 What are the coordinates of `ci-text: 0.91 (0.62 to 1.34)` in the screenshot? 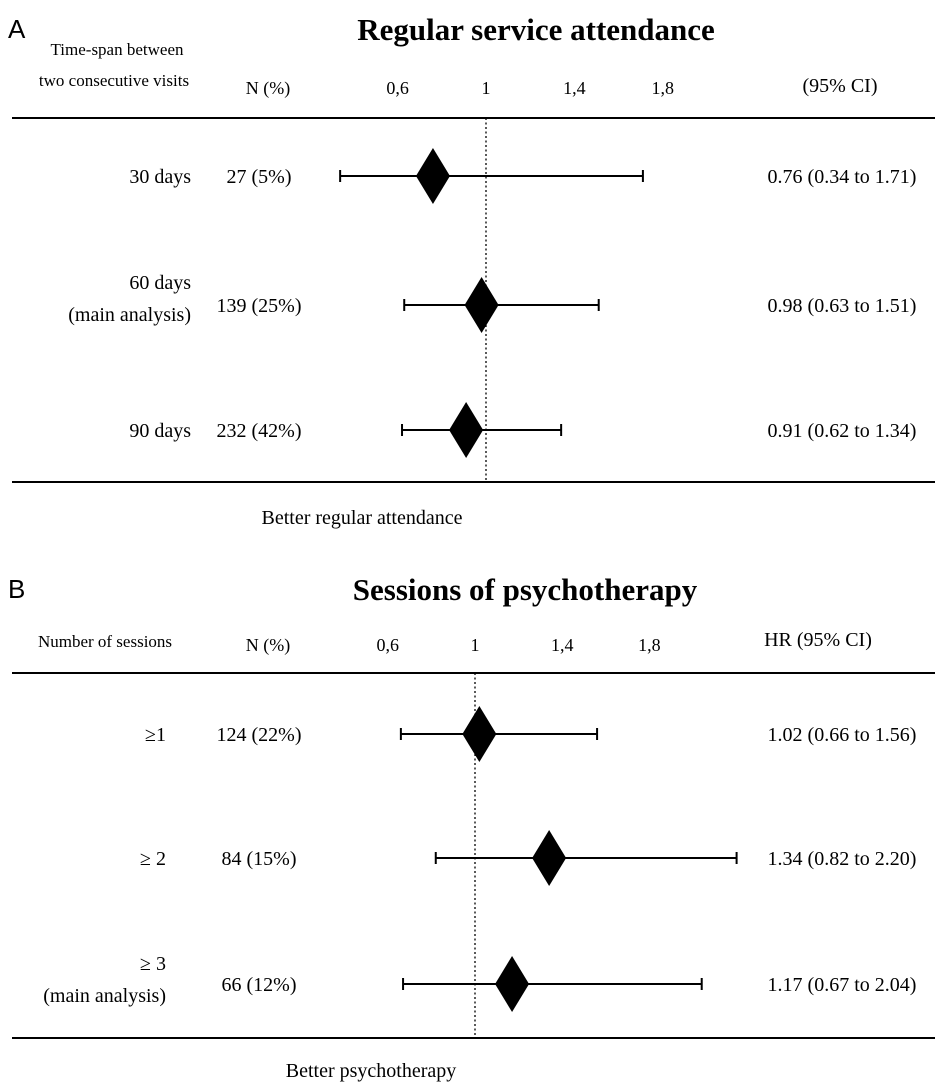 It's located at (842, 431).